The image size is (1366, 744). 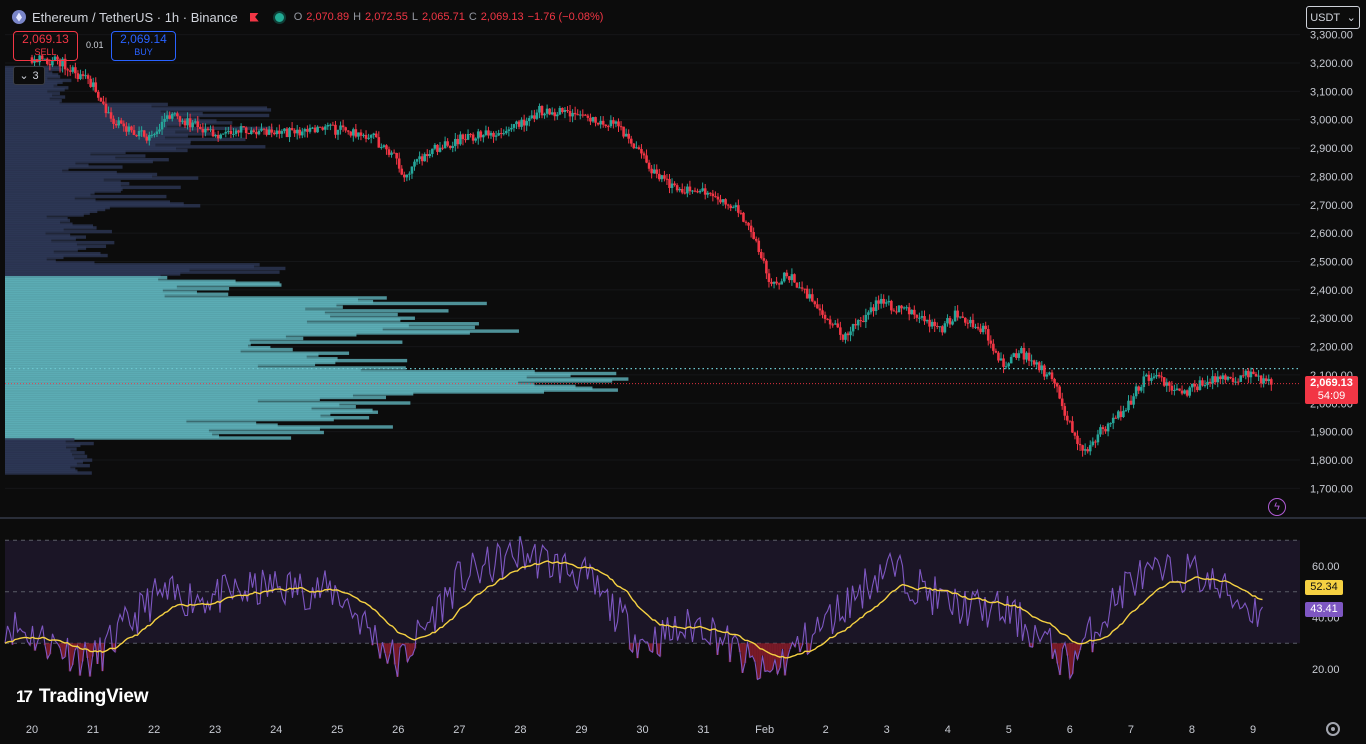 What do you see at coordinates (1333, 729) in the screenshot?
I see `gear-icon` at bounding box center [1333, 729].